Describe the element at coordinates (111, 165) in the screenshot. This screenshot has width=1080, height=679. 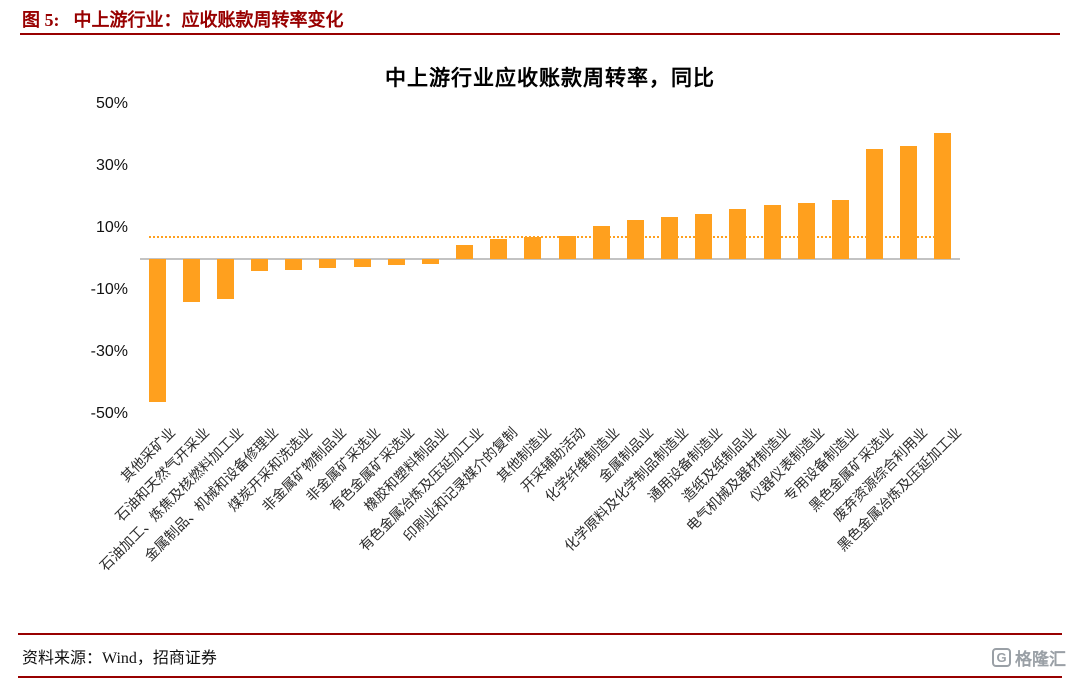
I see `y-tick-label: 30%` at that location.